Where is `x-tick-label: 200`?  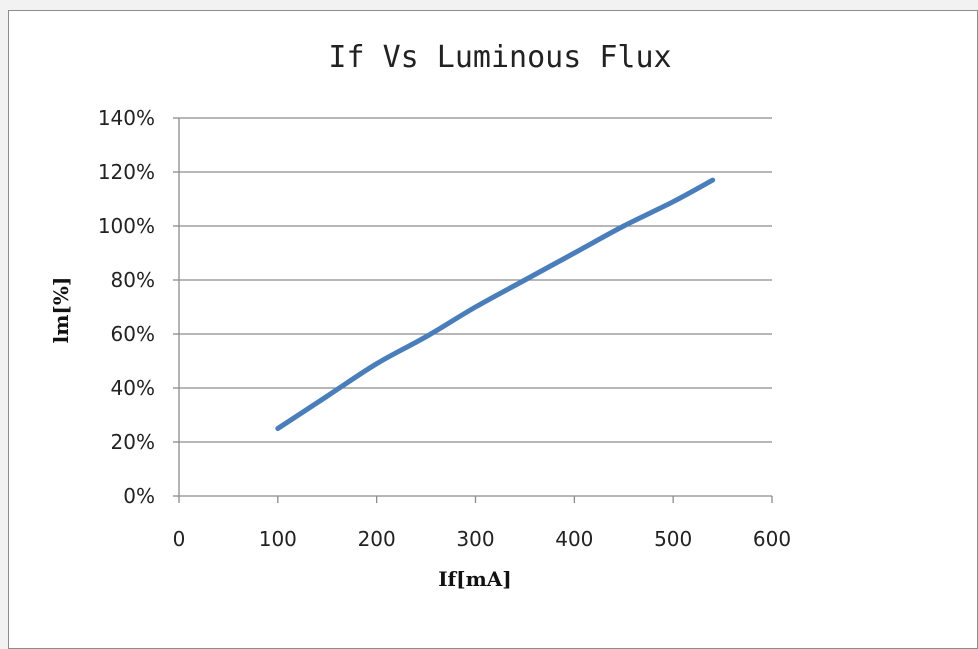
x-tick-label: 200 is located at coordinates (377, 539).